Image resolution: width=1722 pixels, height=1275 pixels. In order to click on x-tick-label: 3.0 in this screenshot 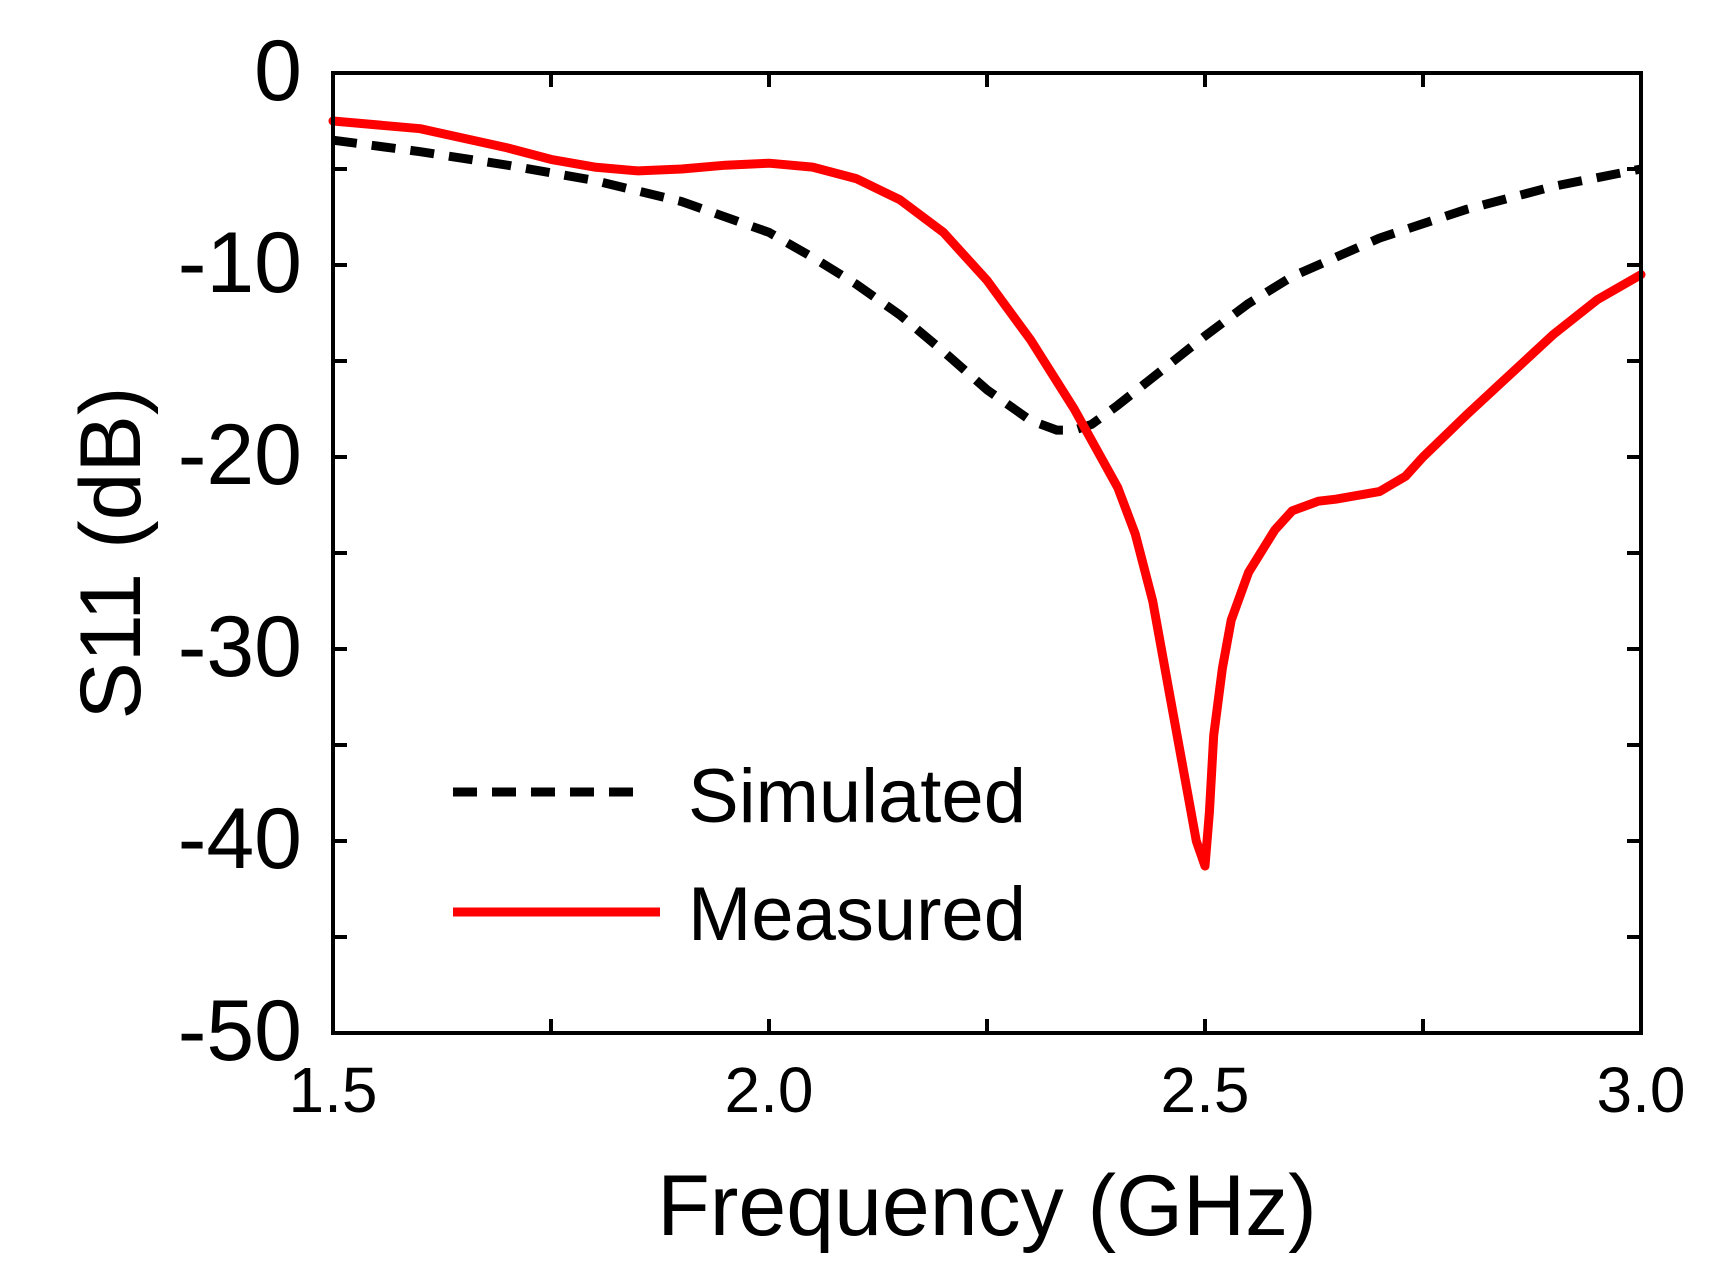, I will do `click(1641, 1090)`.